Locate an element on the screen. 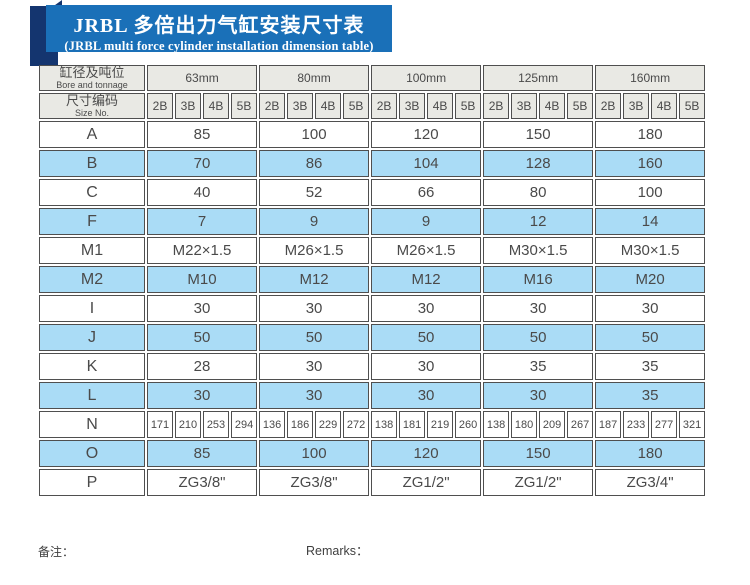  cell-K-80mm: 30 is located at coordinates (314, 366).